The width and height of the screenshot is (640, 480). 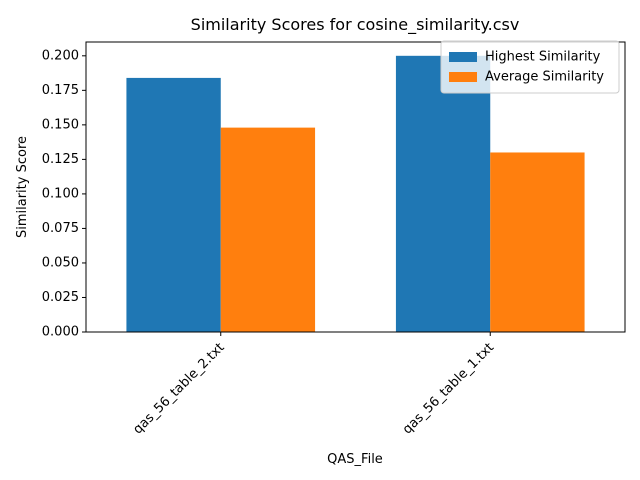 I want to click on legend-frame, so click(x=530, y=67).